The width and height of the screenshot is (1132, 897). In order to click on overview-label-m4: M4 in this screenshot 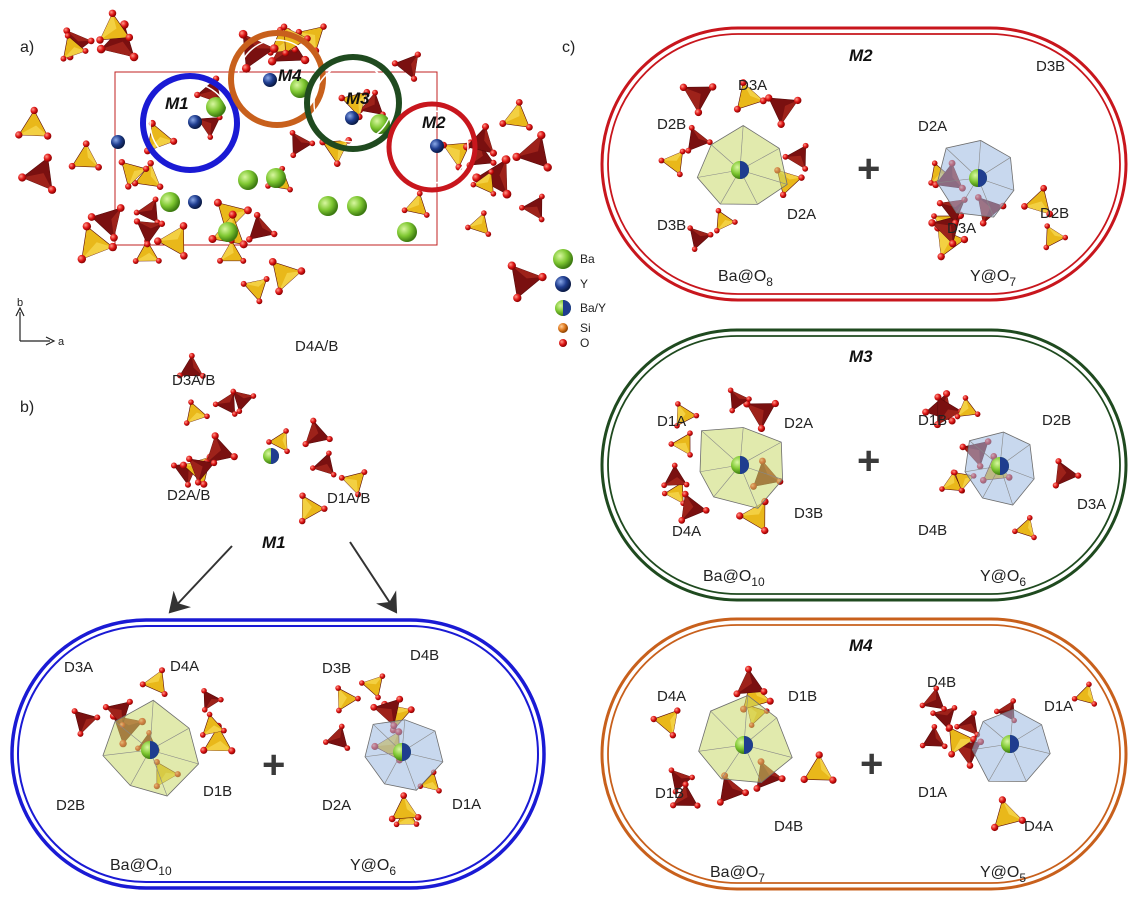, I will do `click(290, 75)`.